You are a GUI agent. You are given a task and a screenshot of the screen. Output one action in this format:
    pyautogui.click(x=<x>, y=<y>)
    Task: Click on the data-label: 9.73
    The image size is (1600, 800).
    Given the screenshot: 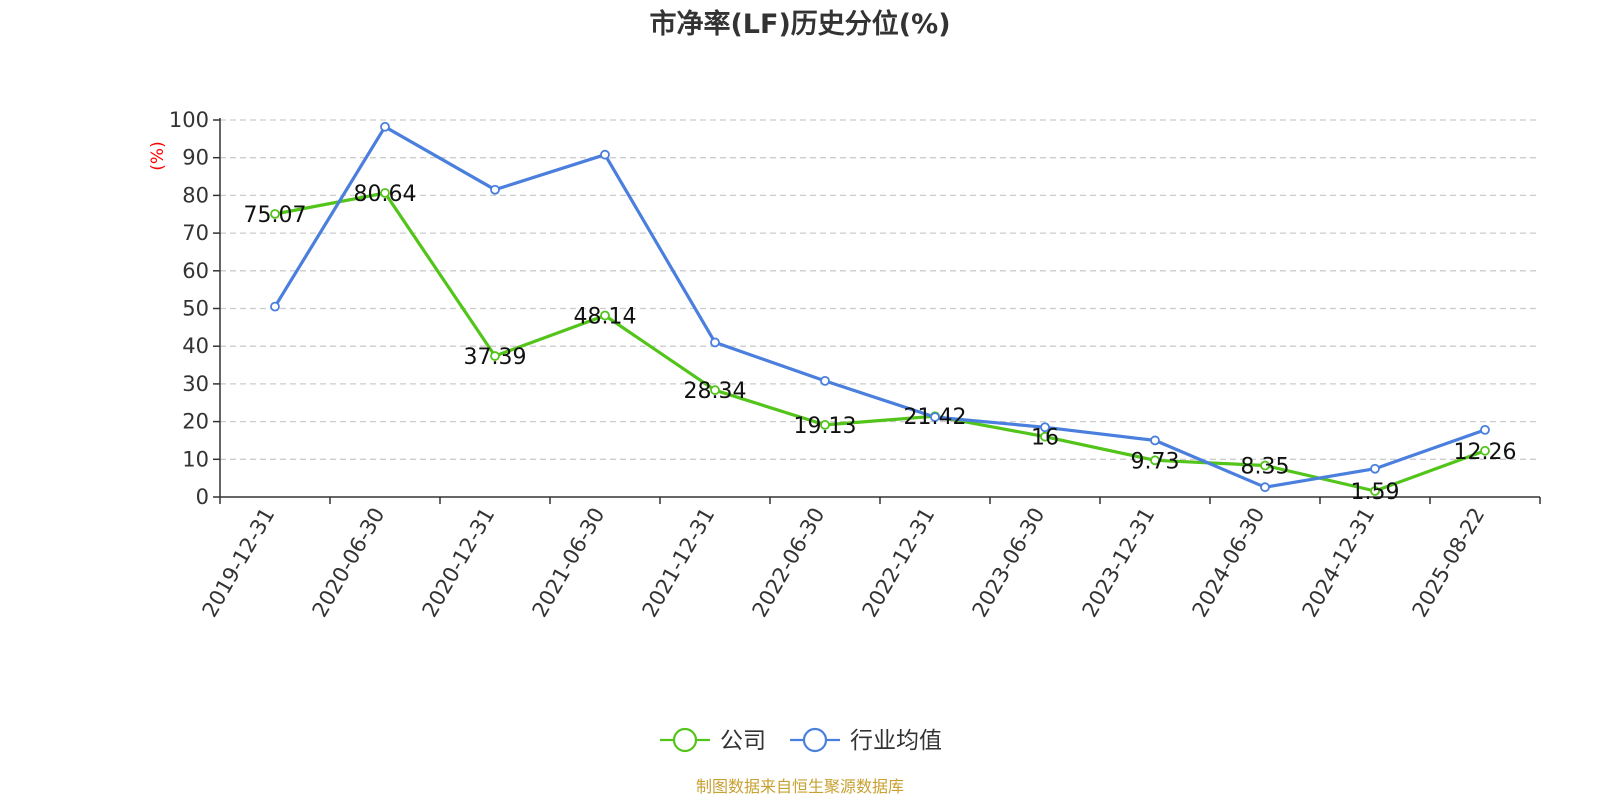 What is the action you would take?
    pyautogui.click(x=1155, y=461)
    